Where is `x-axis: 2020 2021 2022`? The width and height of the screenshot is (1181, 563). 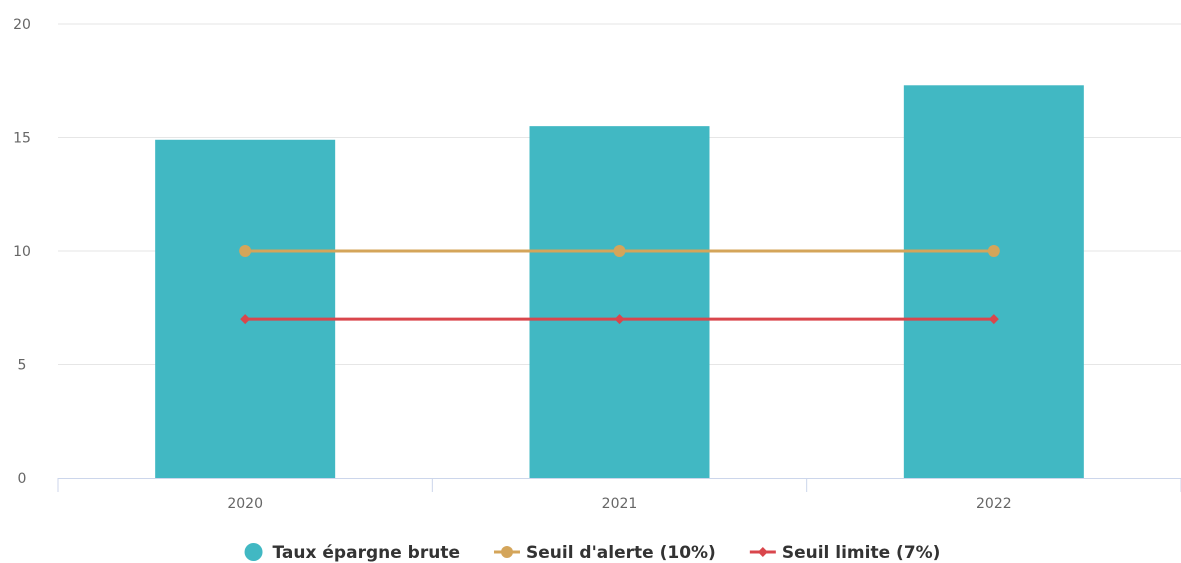 x-axis: 2020 2021 2022 is located at coordinates (619, 495).